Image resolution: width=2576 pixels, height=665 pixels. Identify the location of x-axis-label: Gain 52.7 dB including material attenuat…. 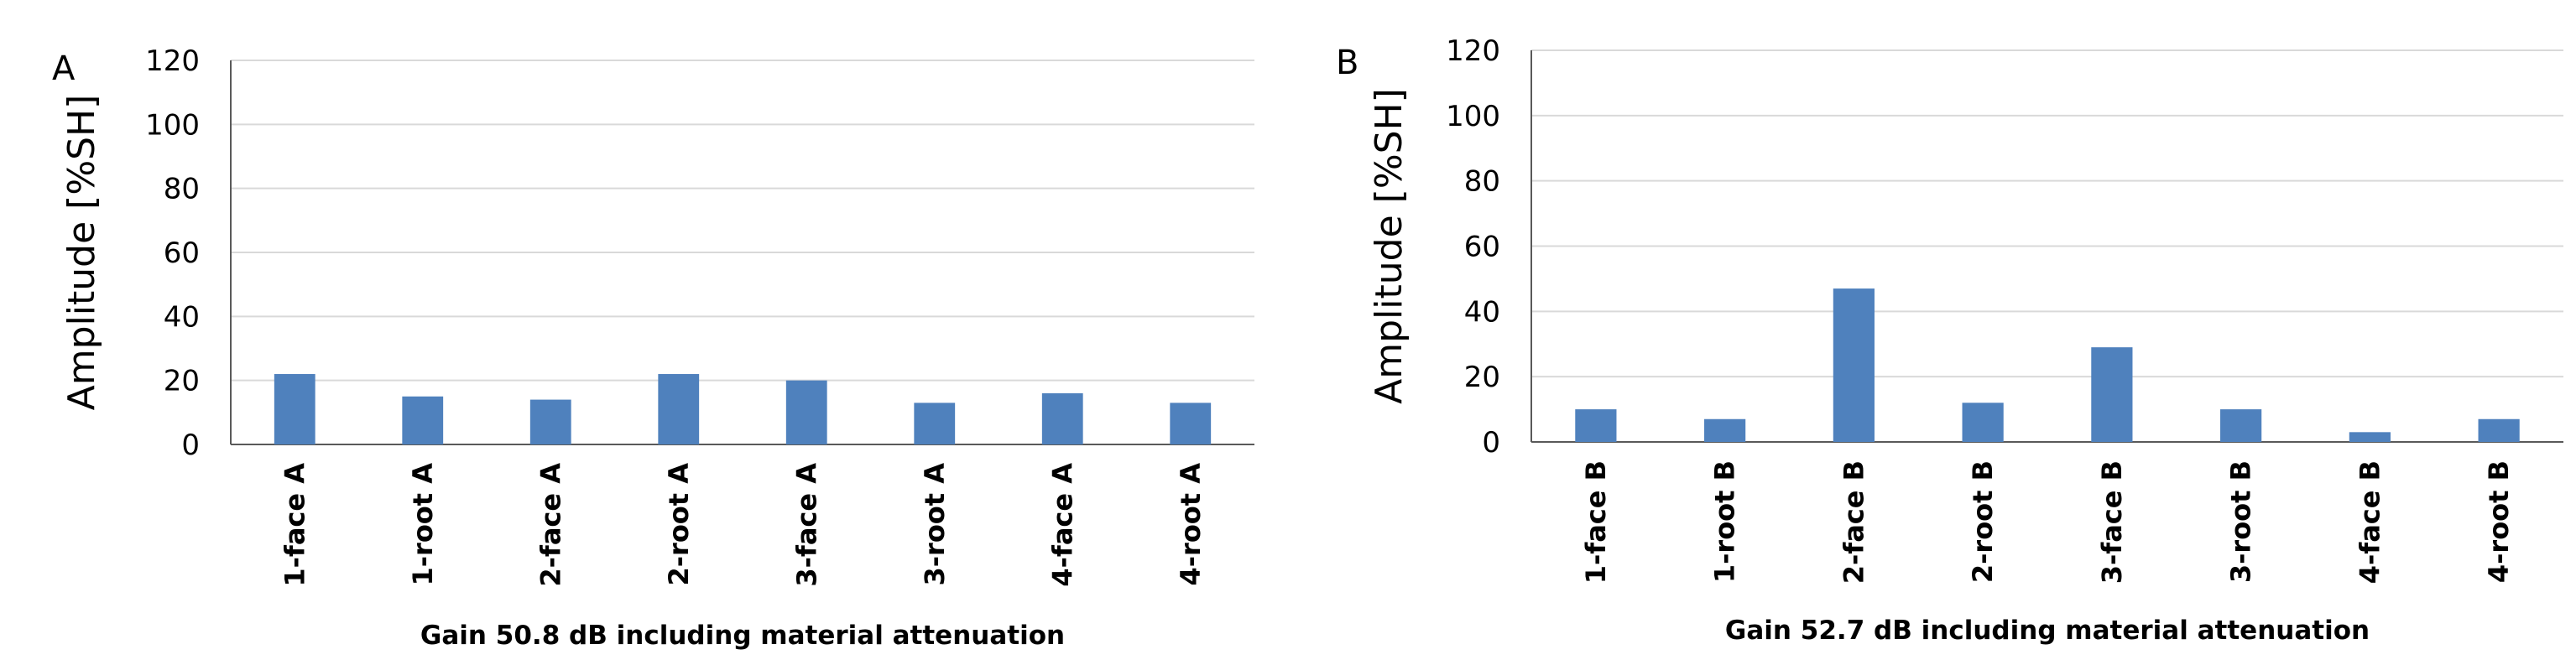
(2047, 631).